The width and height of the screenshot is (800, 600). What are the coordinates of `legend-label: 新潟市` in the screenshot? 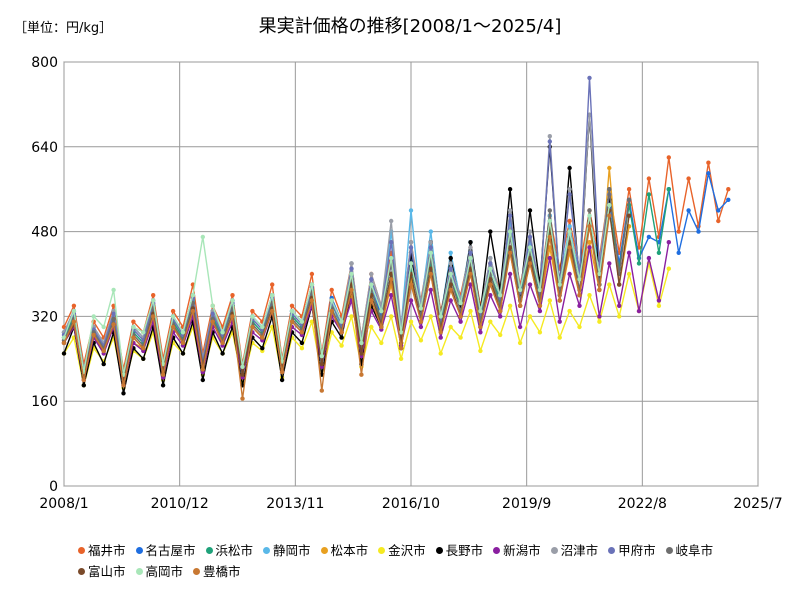 It's located at (522, 550).